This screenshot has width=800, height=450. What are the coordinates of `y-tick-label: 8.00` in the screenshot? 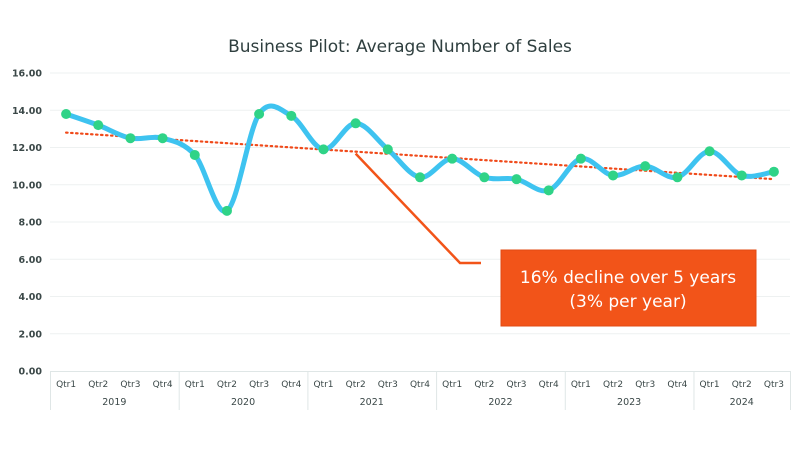 It's located at (31, 223).